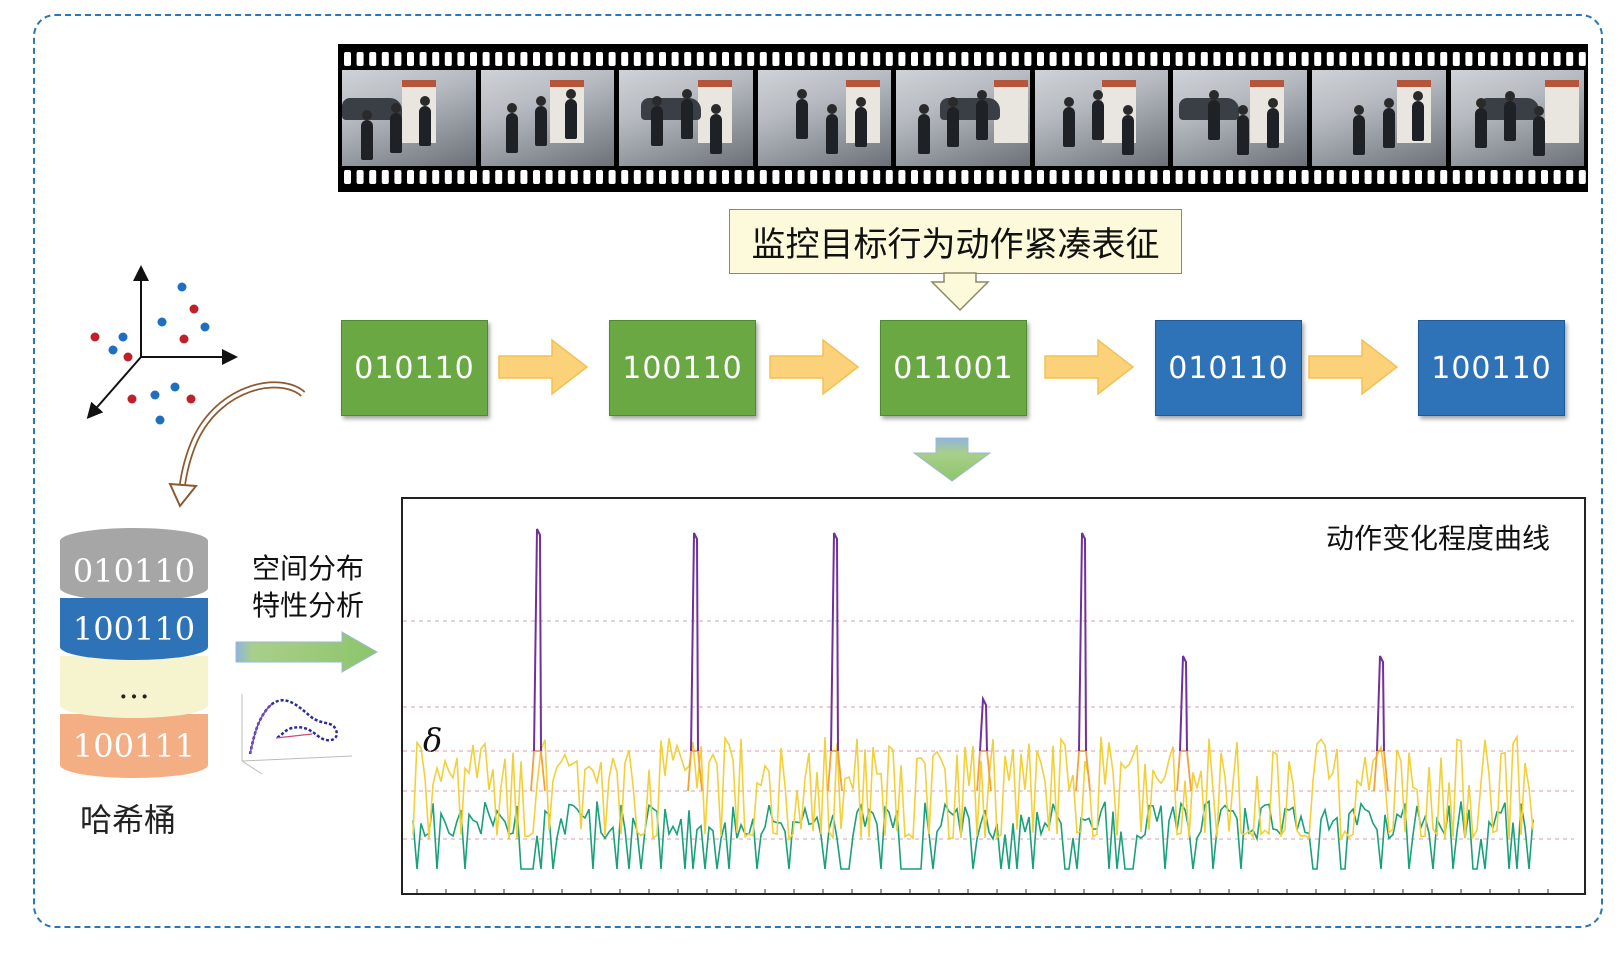 This screenshot has height=956, width=1624. What do you see at coordinates (955, 241) in the screenshot?
I see `callout-label: 监控目标行为动作紧凑表征` at bounding box center [955, 241].